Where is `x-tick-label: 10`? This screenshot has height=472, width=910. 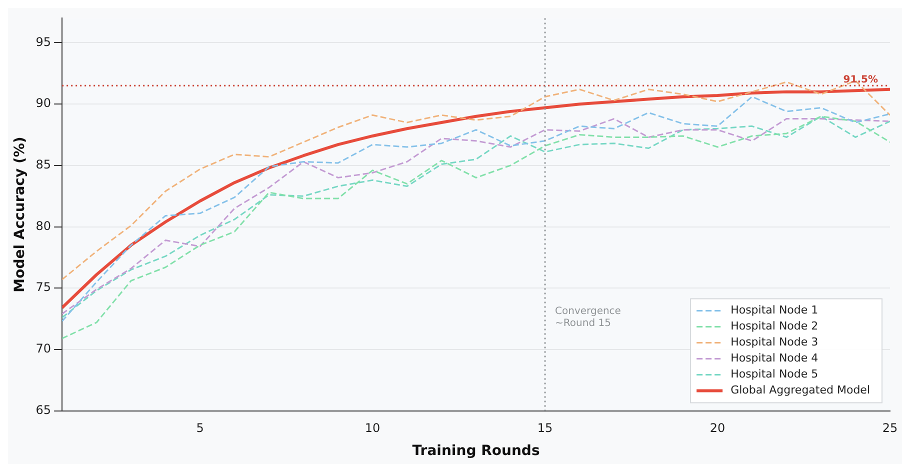 x-tick-label: 10 is located at coordinates (372, 428).